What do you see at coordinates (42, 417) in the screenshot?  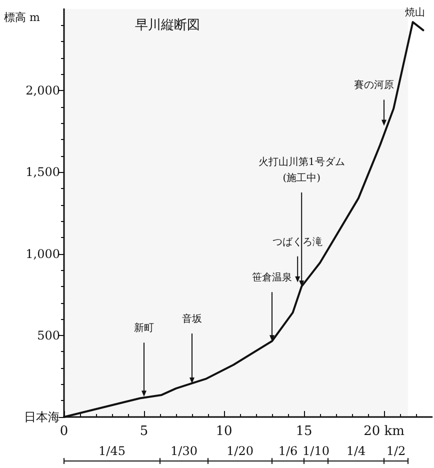 I see `y-tick-label: 日本海` at bounding box center [42, 417].